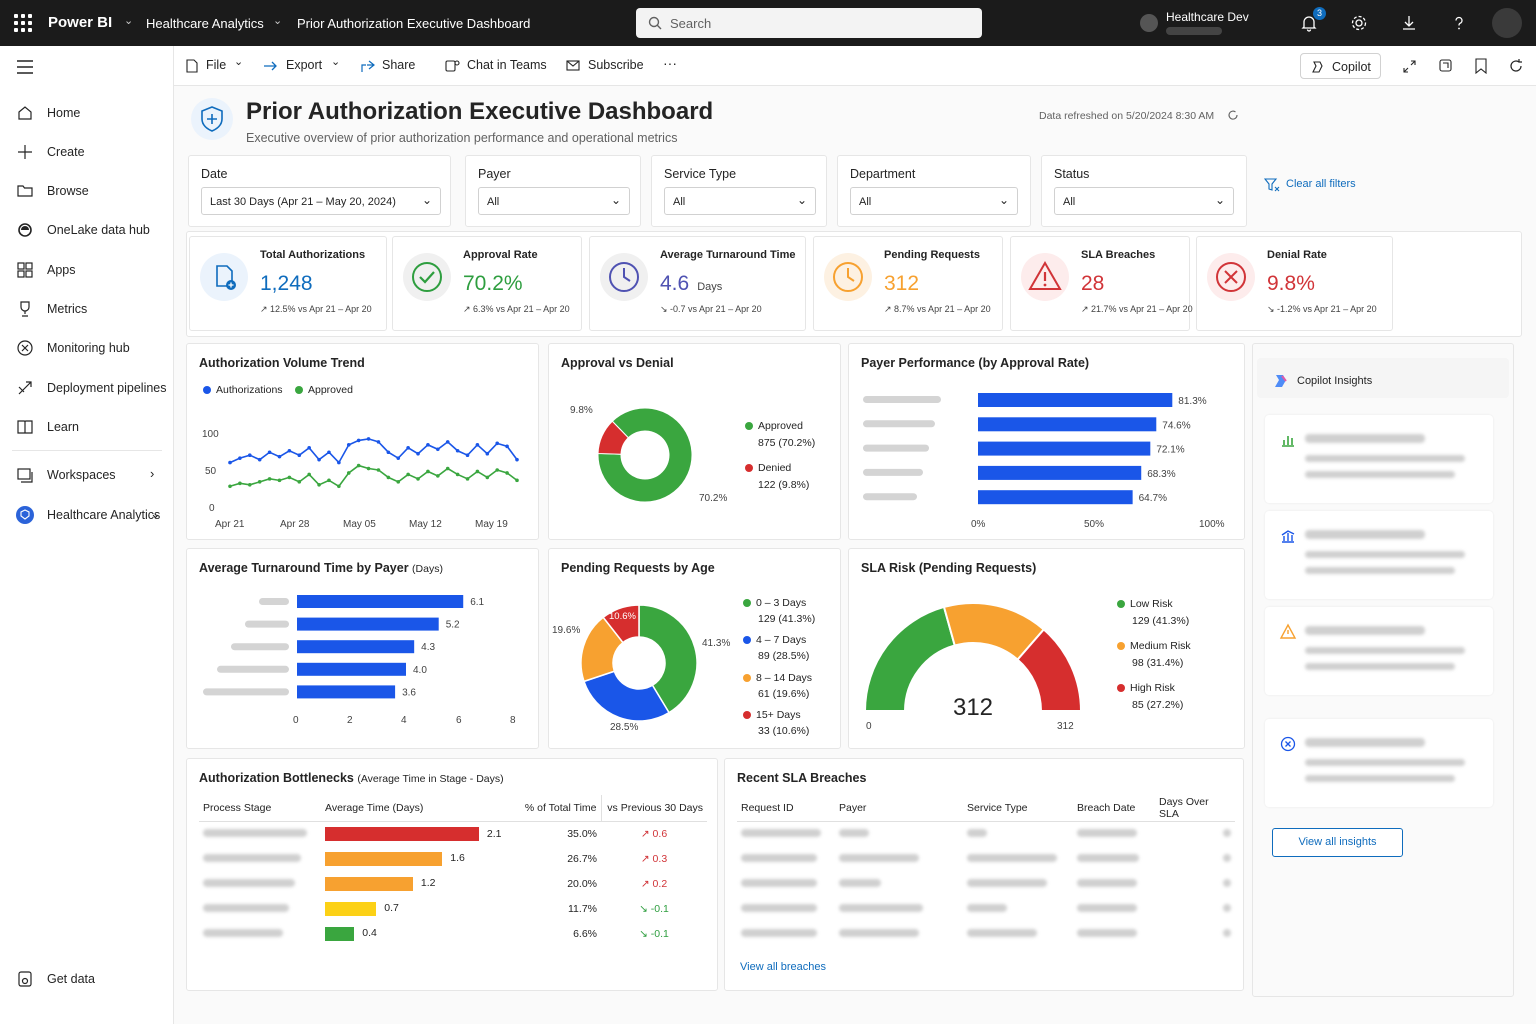 This screenshot has height=1024, width=1536. What do you see at coordinates (616, 65) in the screenshot?
I see `subscribe-button: Subscribe` at bounding box center [616, 65].